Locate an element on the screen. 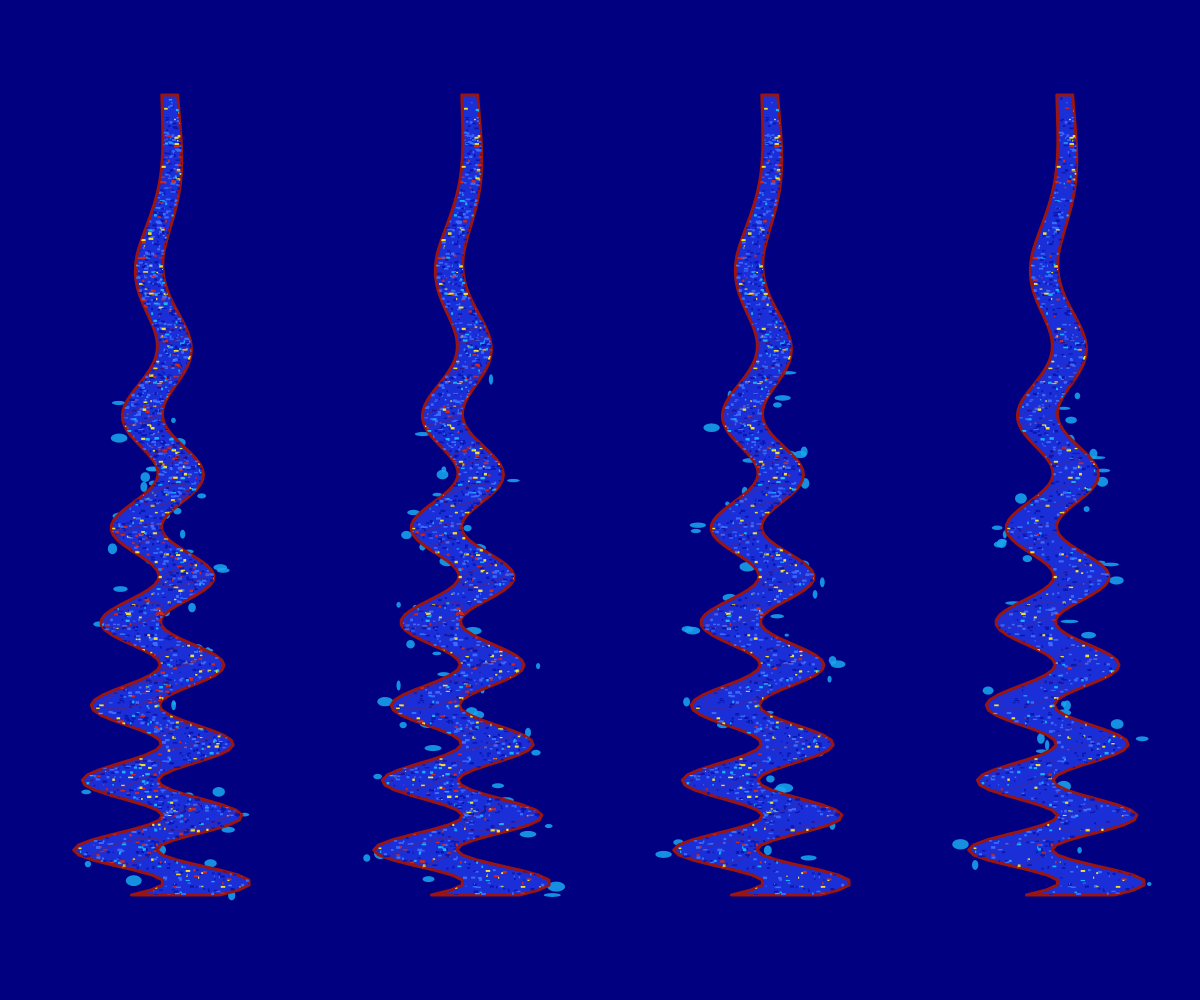 The image size is (1200, 1000). speckle-texture is located at coordinates (164, 497).